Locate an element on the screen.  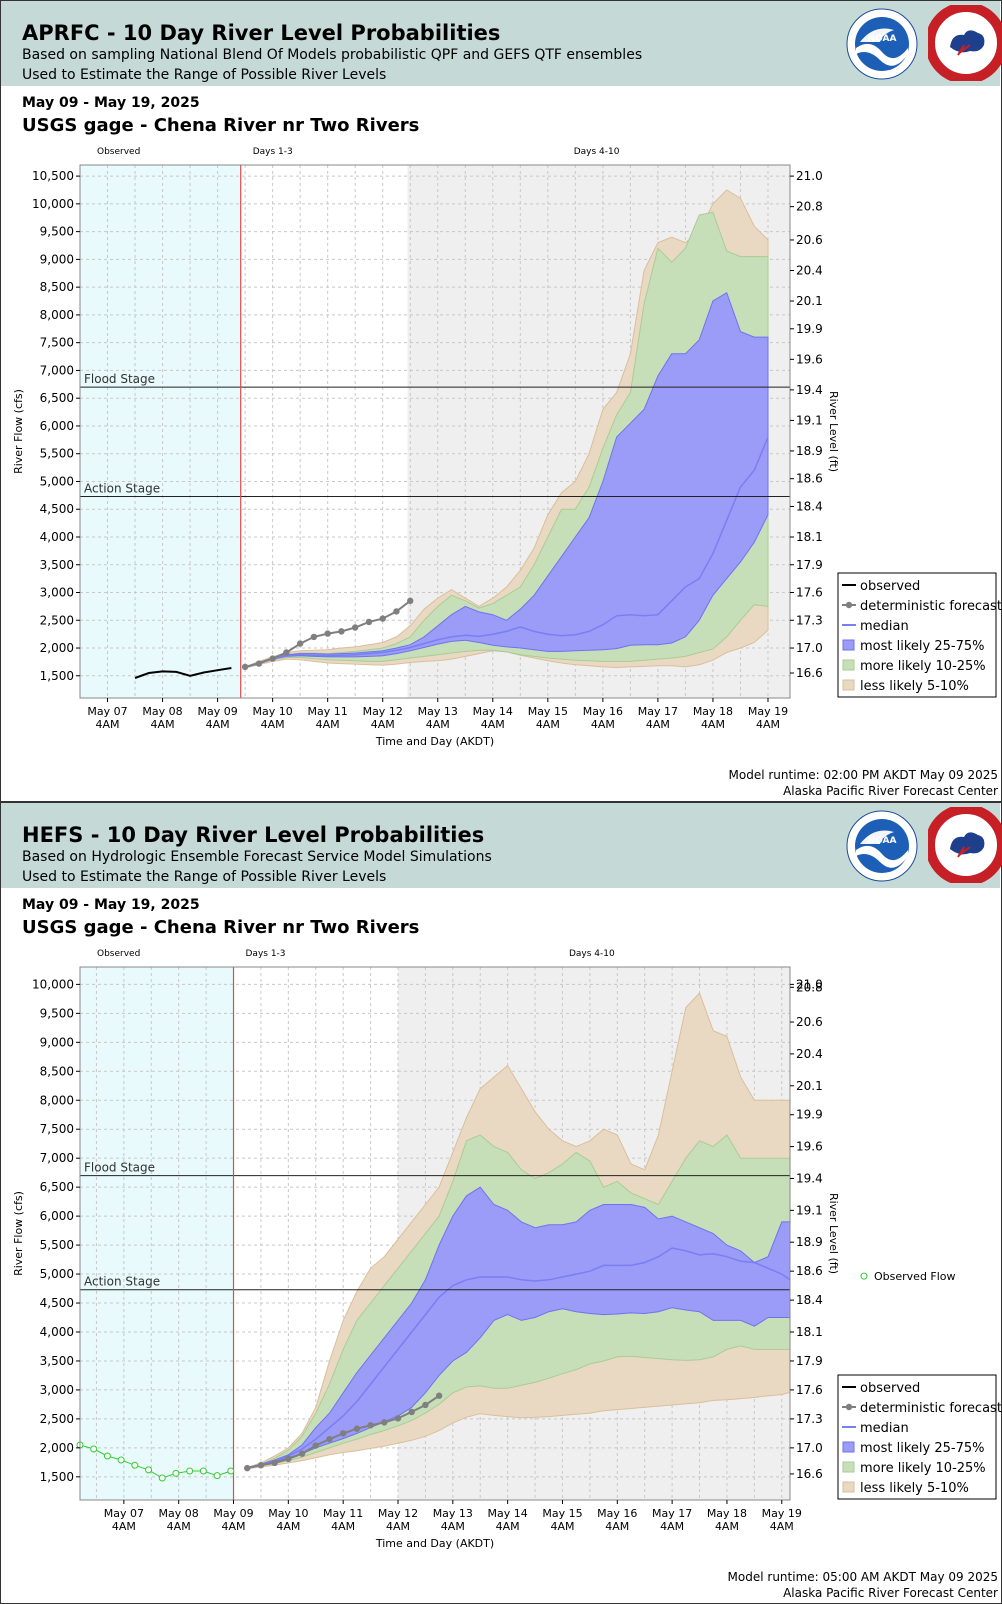
y-right-tick-label: 18.9 is located at coordinates (809, 1242).